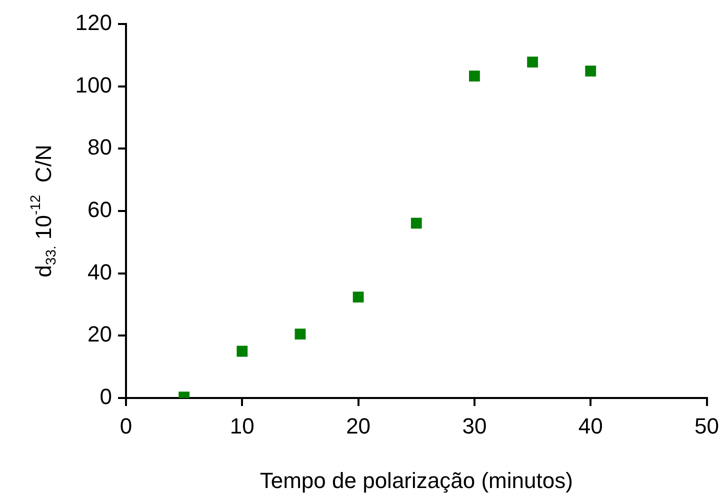  I want to click on x-tick-label: 40, so click(590, 425).